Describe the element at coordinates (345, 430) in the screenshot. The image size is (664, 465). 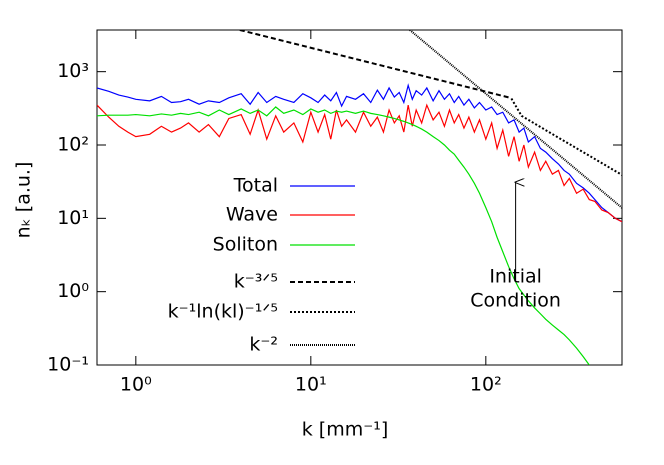
I see `x-axis-label: k [mm⁻¹]` at that location.